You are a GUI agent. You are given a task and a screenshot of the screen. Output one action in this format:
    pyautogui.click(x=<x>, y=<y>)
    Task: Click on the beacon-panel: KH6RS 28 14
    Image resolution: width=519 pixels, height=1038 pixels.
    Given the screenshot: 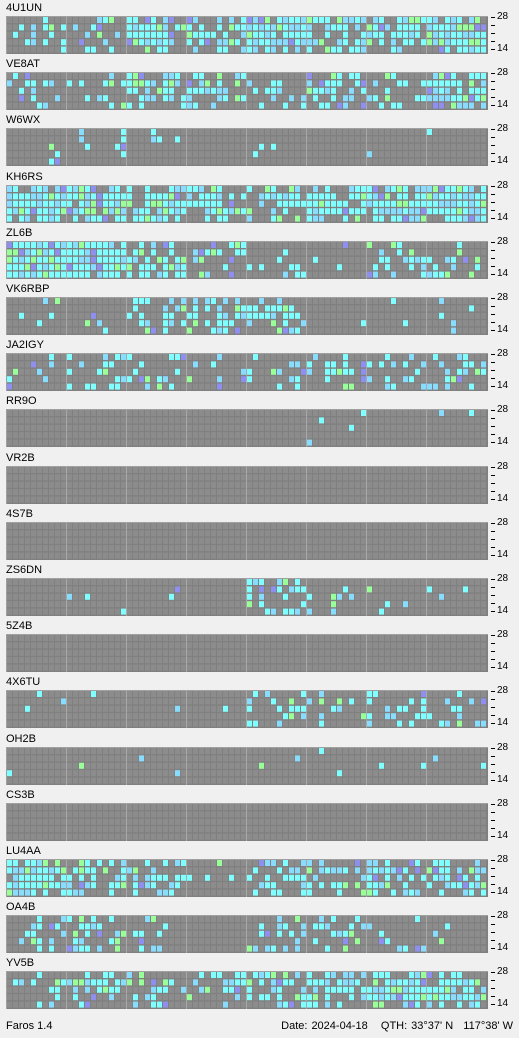 What is the action you would take?
    pyautogui.click(x=259, y=198)
    